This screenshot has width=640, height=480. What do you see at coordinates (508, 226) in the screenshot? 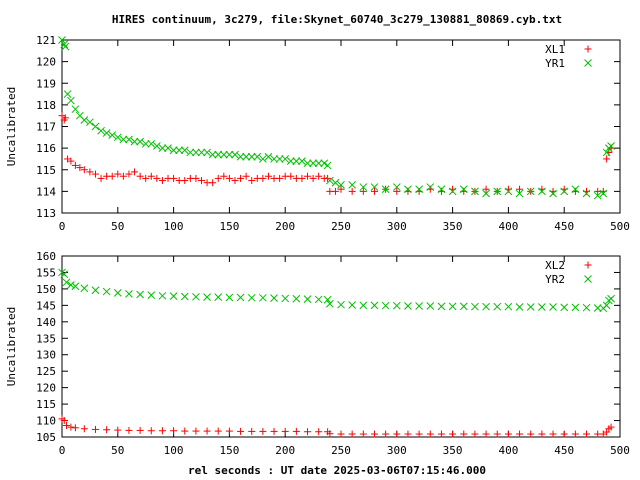
I see `x-tick-label: 400` at bounding box center [508, 226].